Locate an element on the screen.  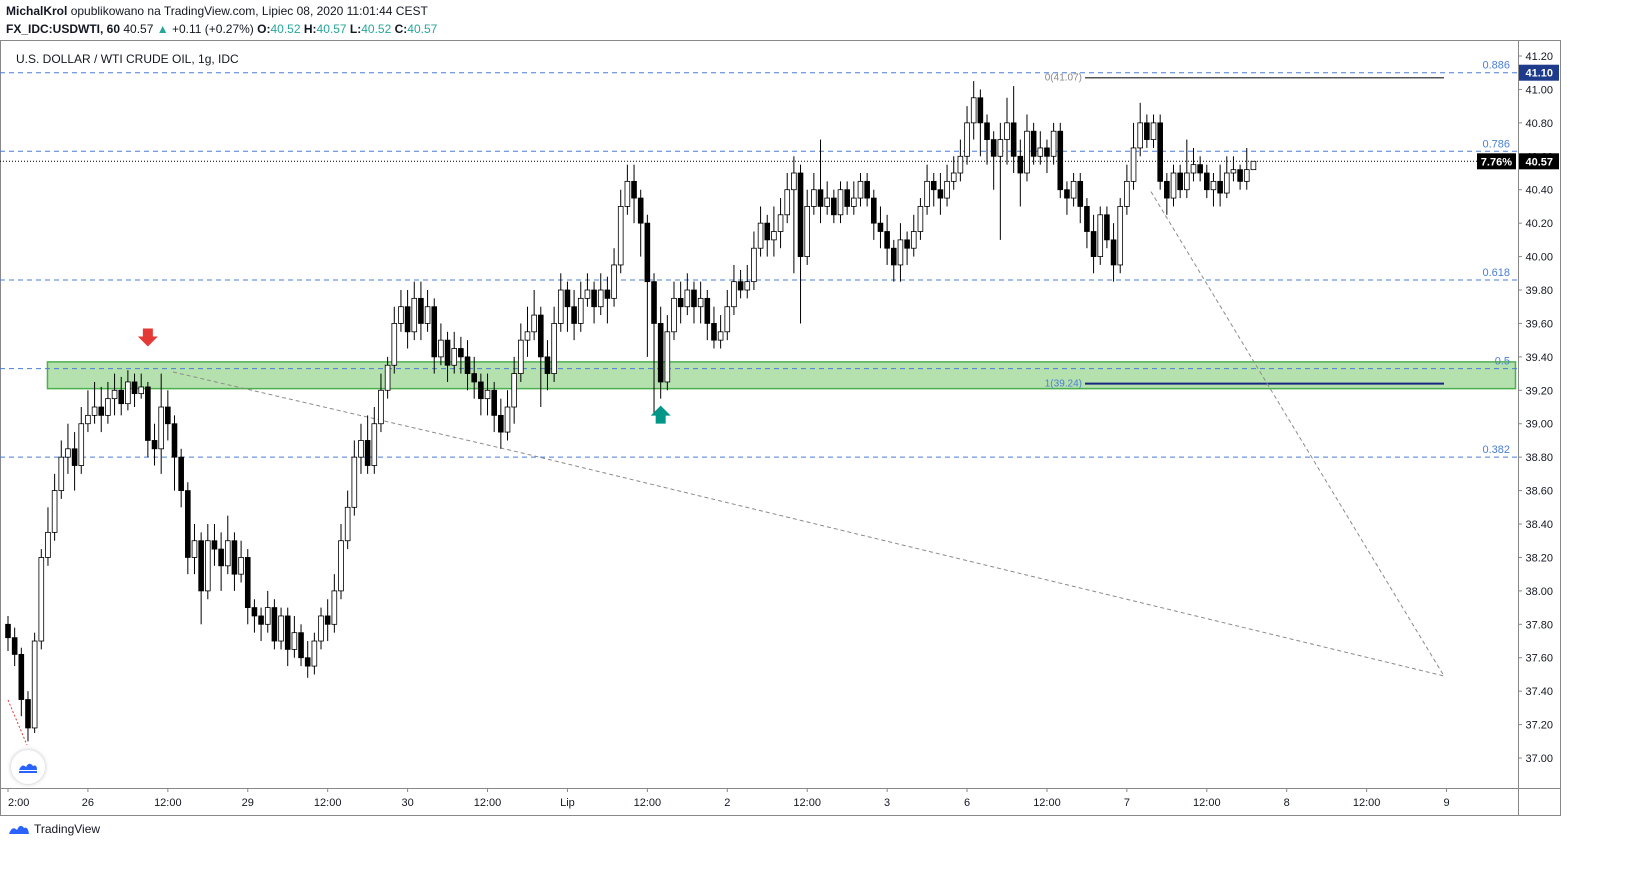
last-price-badge is located at coordinates (1539, 161).